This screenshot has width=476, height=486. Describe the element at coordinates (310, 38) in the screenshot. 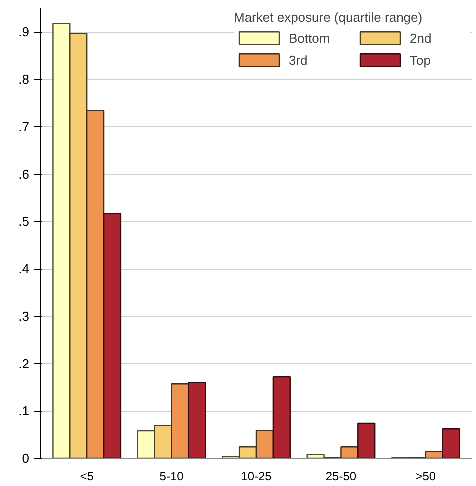

I see `legend-label: Bottom` at that location.